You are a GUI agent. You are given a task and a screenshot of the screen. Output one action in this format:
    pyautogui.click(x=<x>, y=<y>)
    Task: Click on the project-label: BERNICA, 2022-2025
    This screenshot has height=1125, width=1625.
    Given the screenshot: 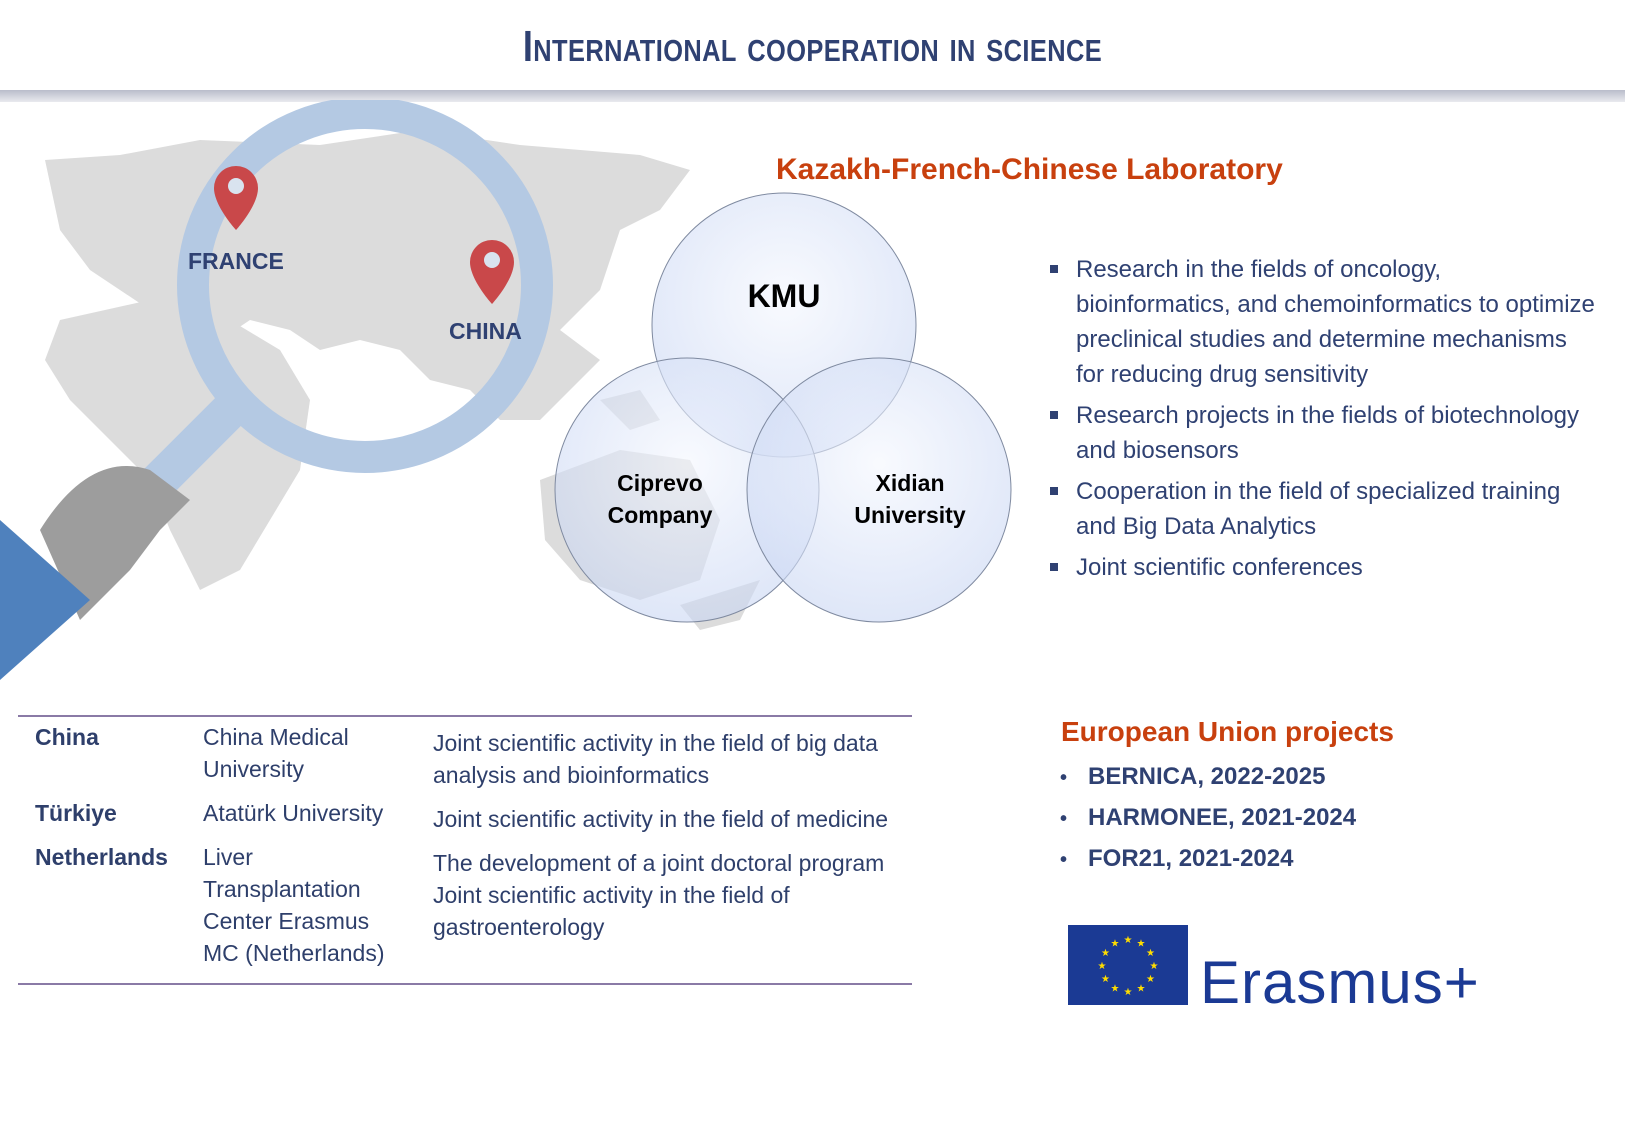 What is the action you would take?
    pyautogui.click(x=1207, y=776)
    